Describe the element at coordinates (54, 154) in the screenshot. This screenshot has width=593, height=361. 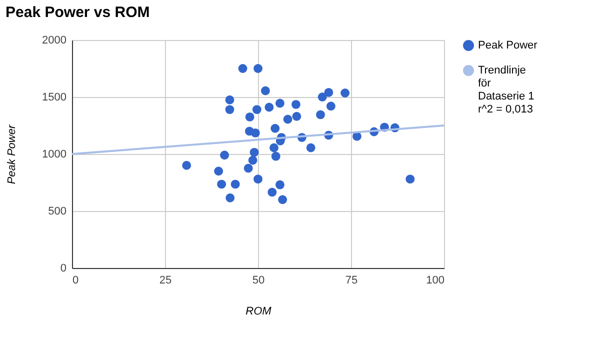
I see `y-tick-label: 1000` at that location.